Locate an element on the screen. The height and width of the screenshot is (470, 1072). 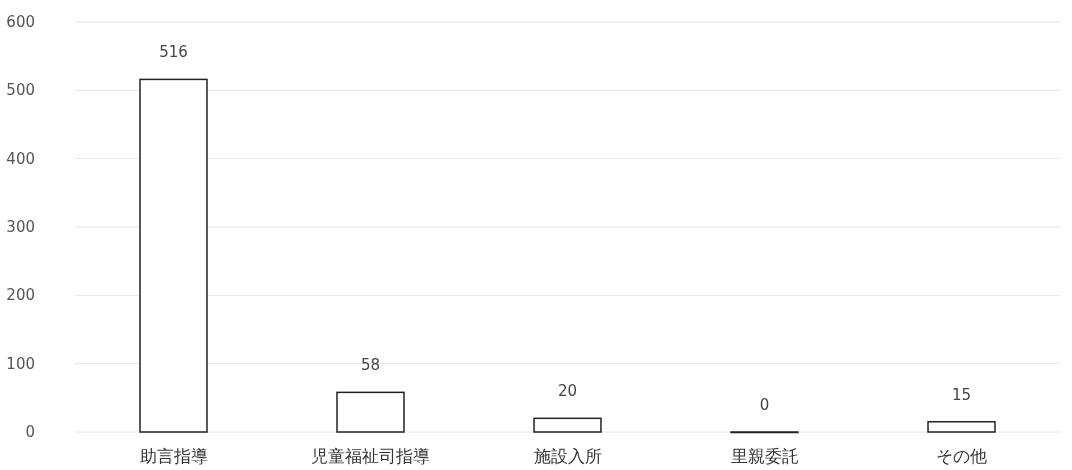
y-tick-label: 100 is located at coordinates (20, 363).